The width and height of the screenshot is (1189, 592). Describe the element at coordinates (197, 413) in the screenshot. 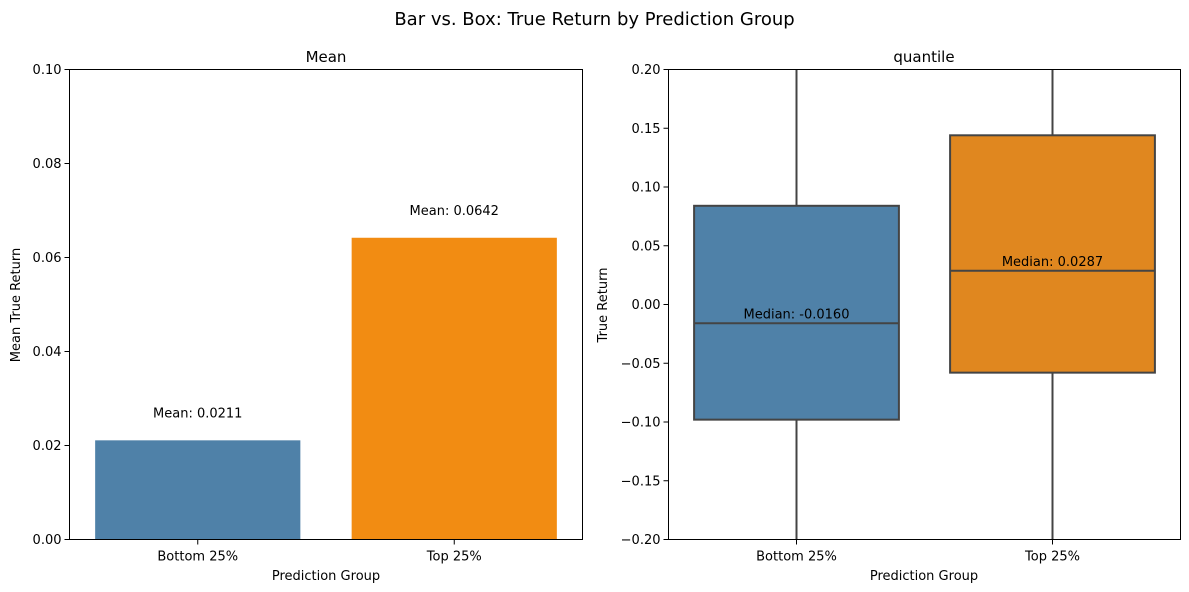

I see `bar-value-label: Mean: 0.0211` at that location.